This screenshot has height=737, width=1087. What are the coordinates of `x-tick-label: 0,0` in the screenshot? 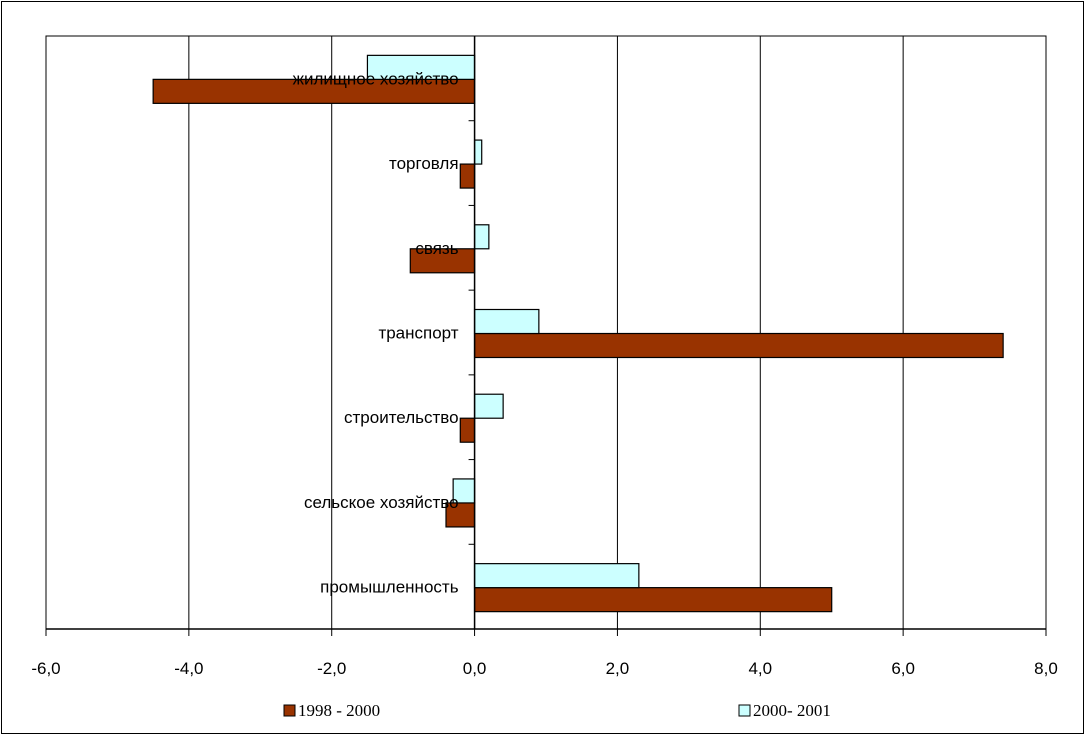 It's located at (475, 668).